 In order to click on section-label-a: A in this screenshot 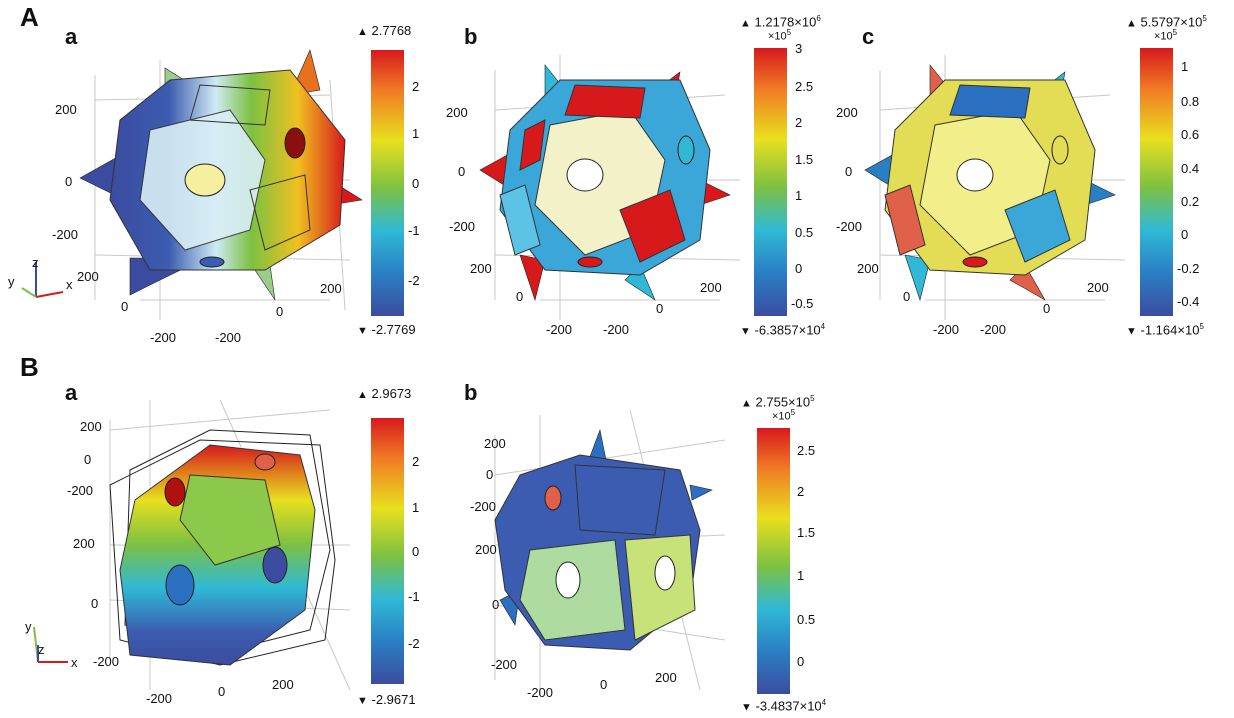, I will do `click(29, 17)`.